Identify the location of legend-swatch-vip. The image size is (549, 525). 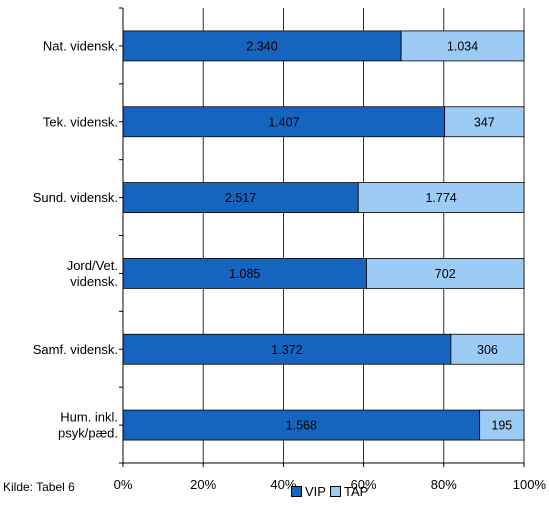
(296, 491).